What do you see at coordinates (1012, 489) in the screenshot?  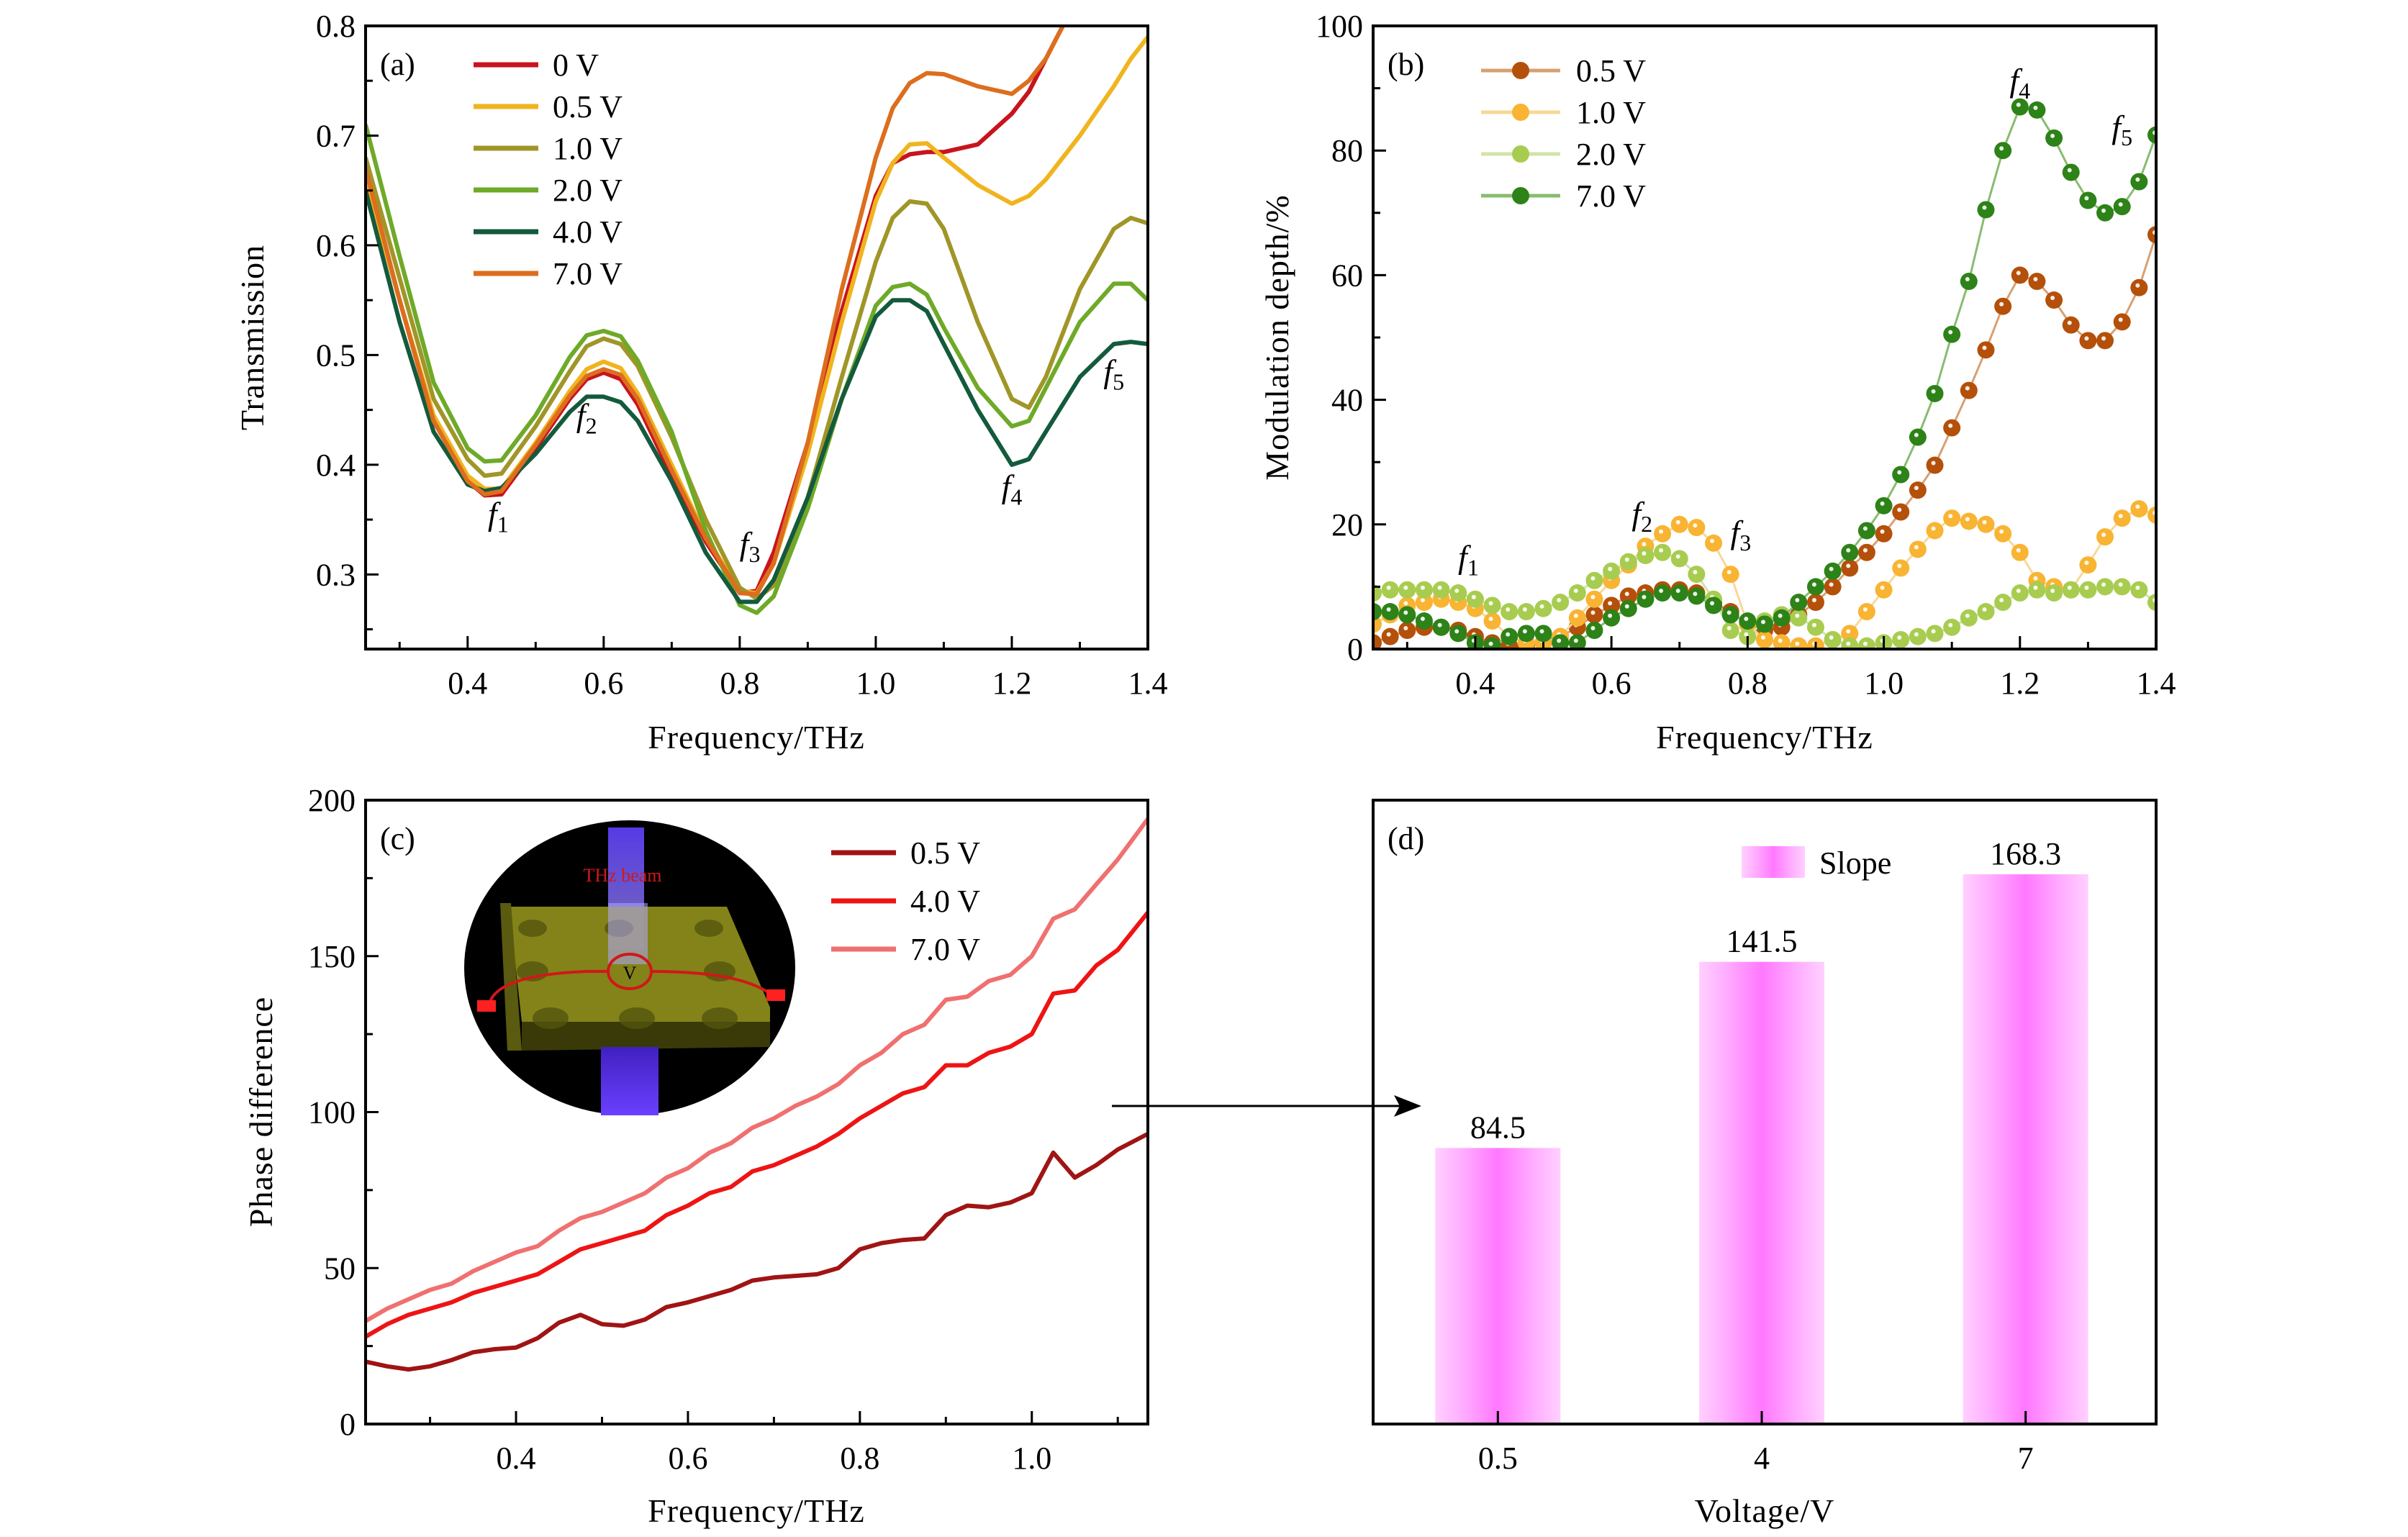 I see `annotation-f4: f4` at bounding box center [1012, 489].